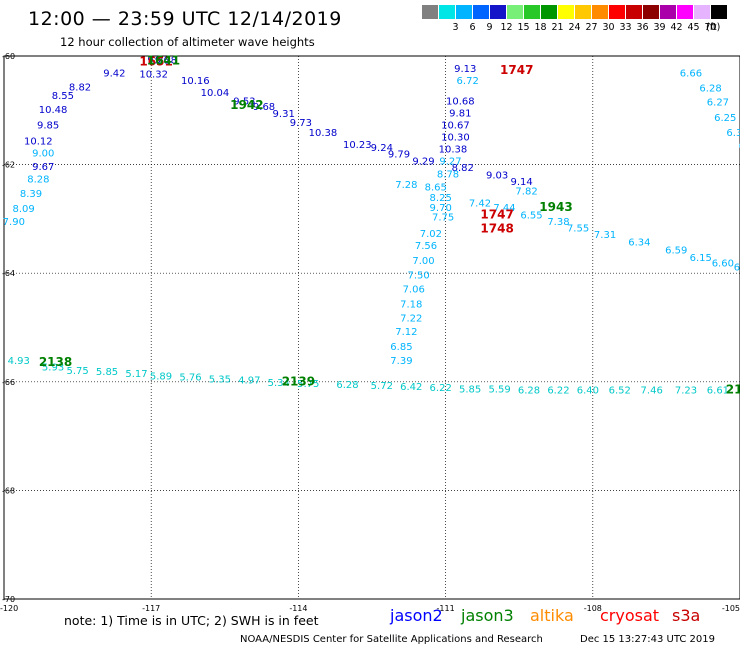  What do you see at coordinates (411, 319) in the screenshot?
I see `wave-height-value: 7.22` at bounding box center [411, 319].